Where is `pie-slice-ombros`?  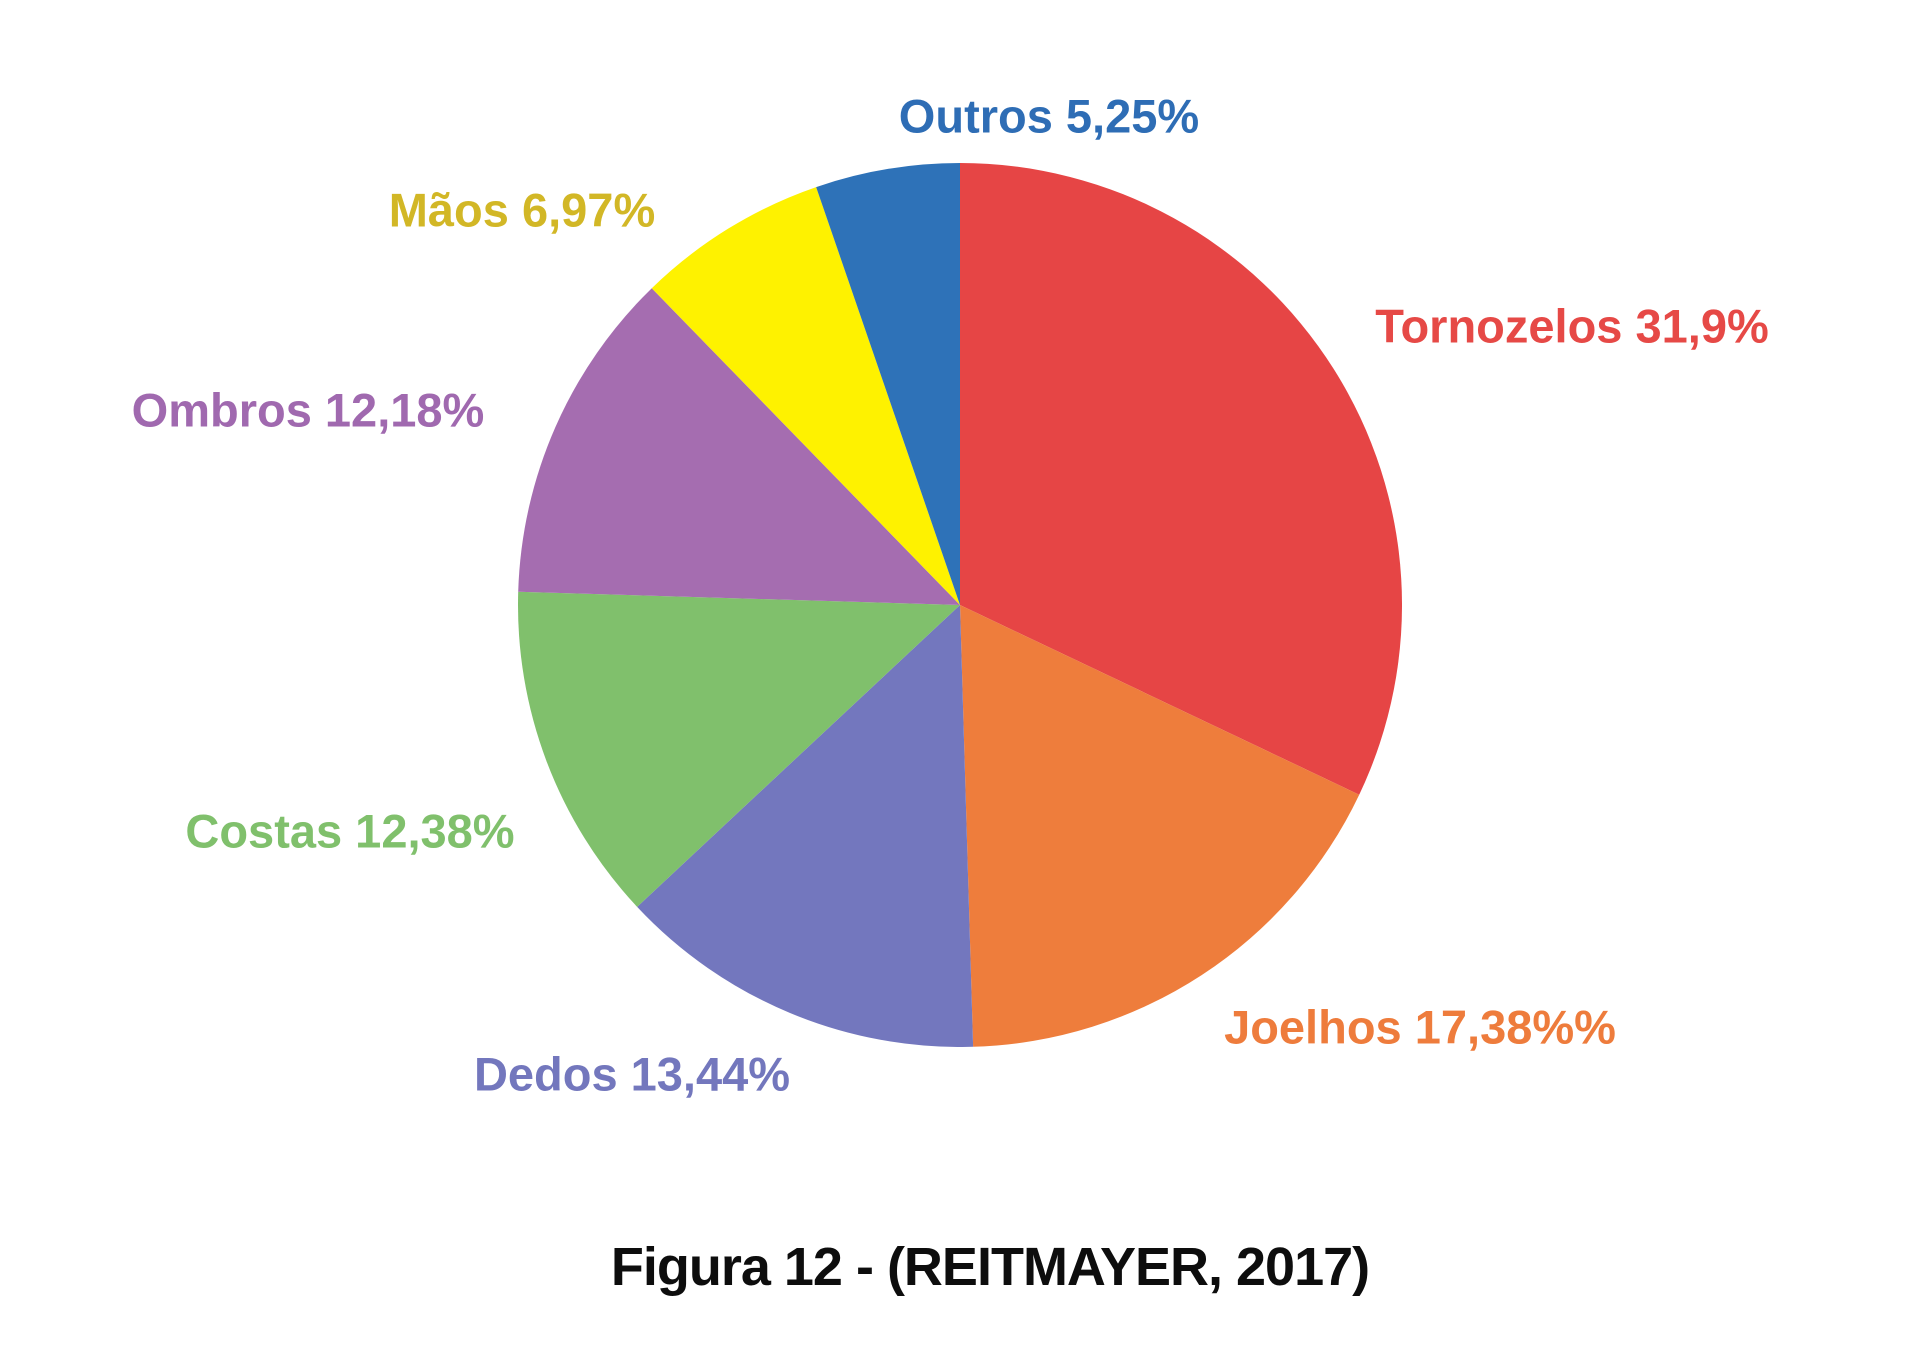 pie-slice-ombros is located at coordinates (739, 446).